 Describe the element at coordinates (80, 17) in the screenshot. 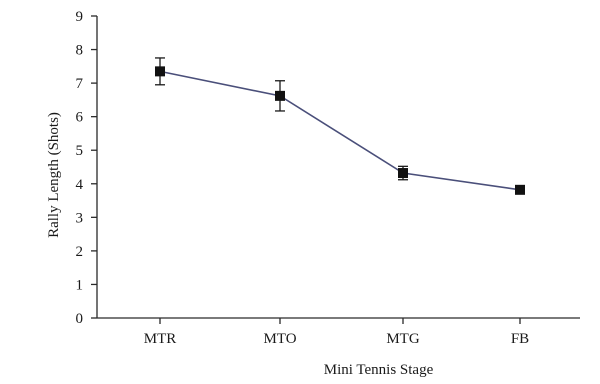

I see `y-tick-label: 9` at that location.